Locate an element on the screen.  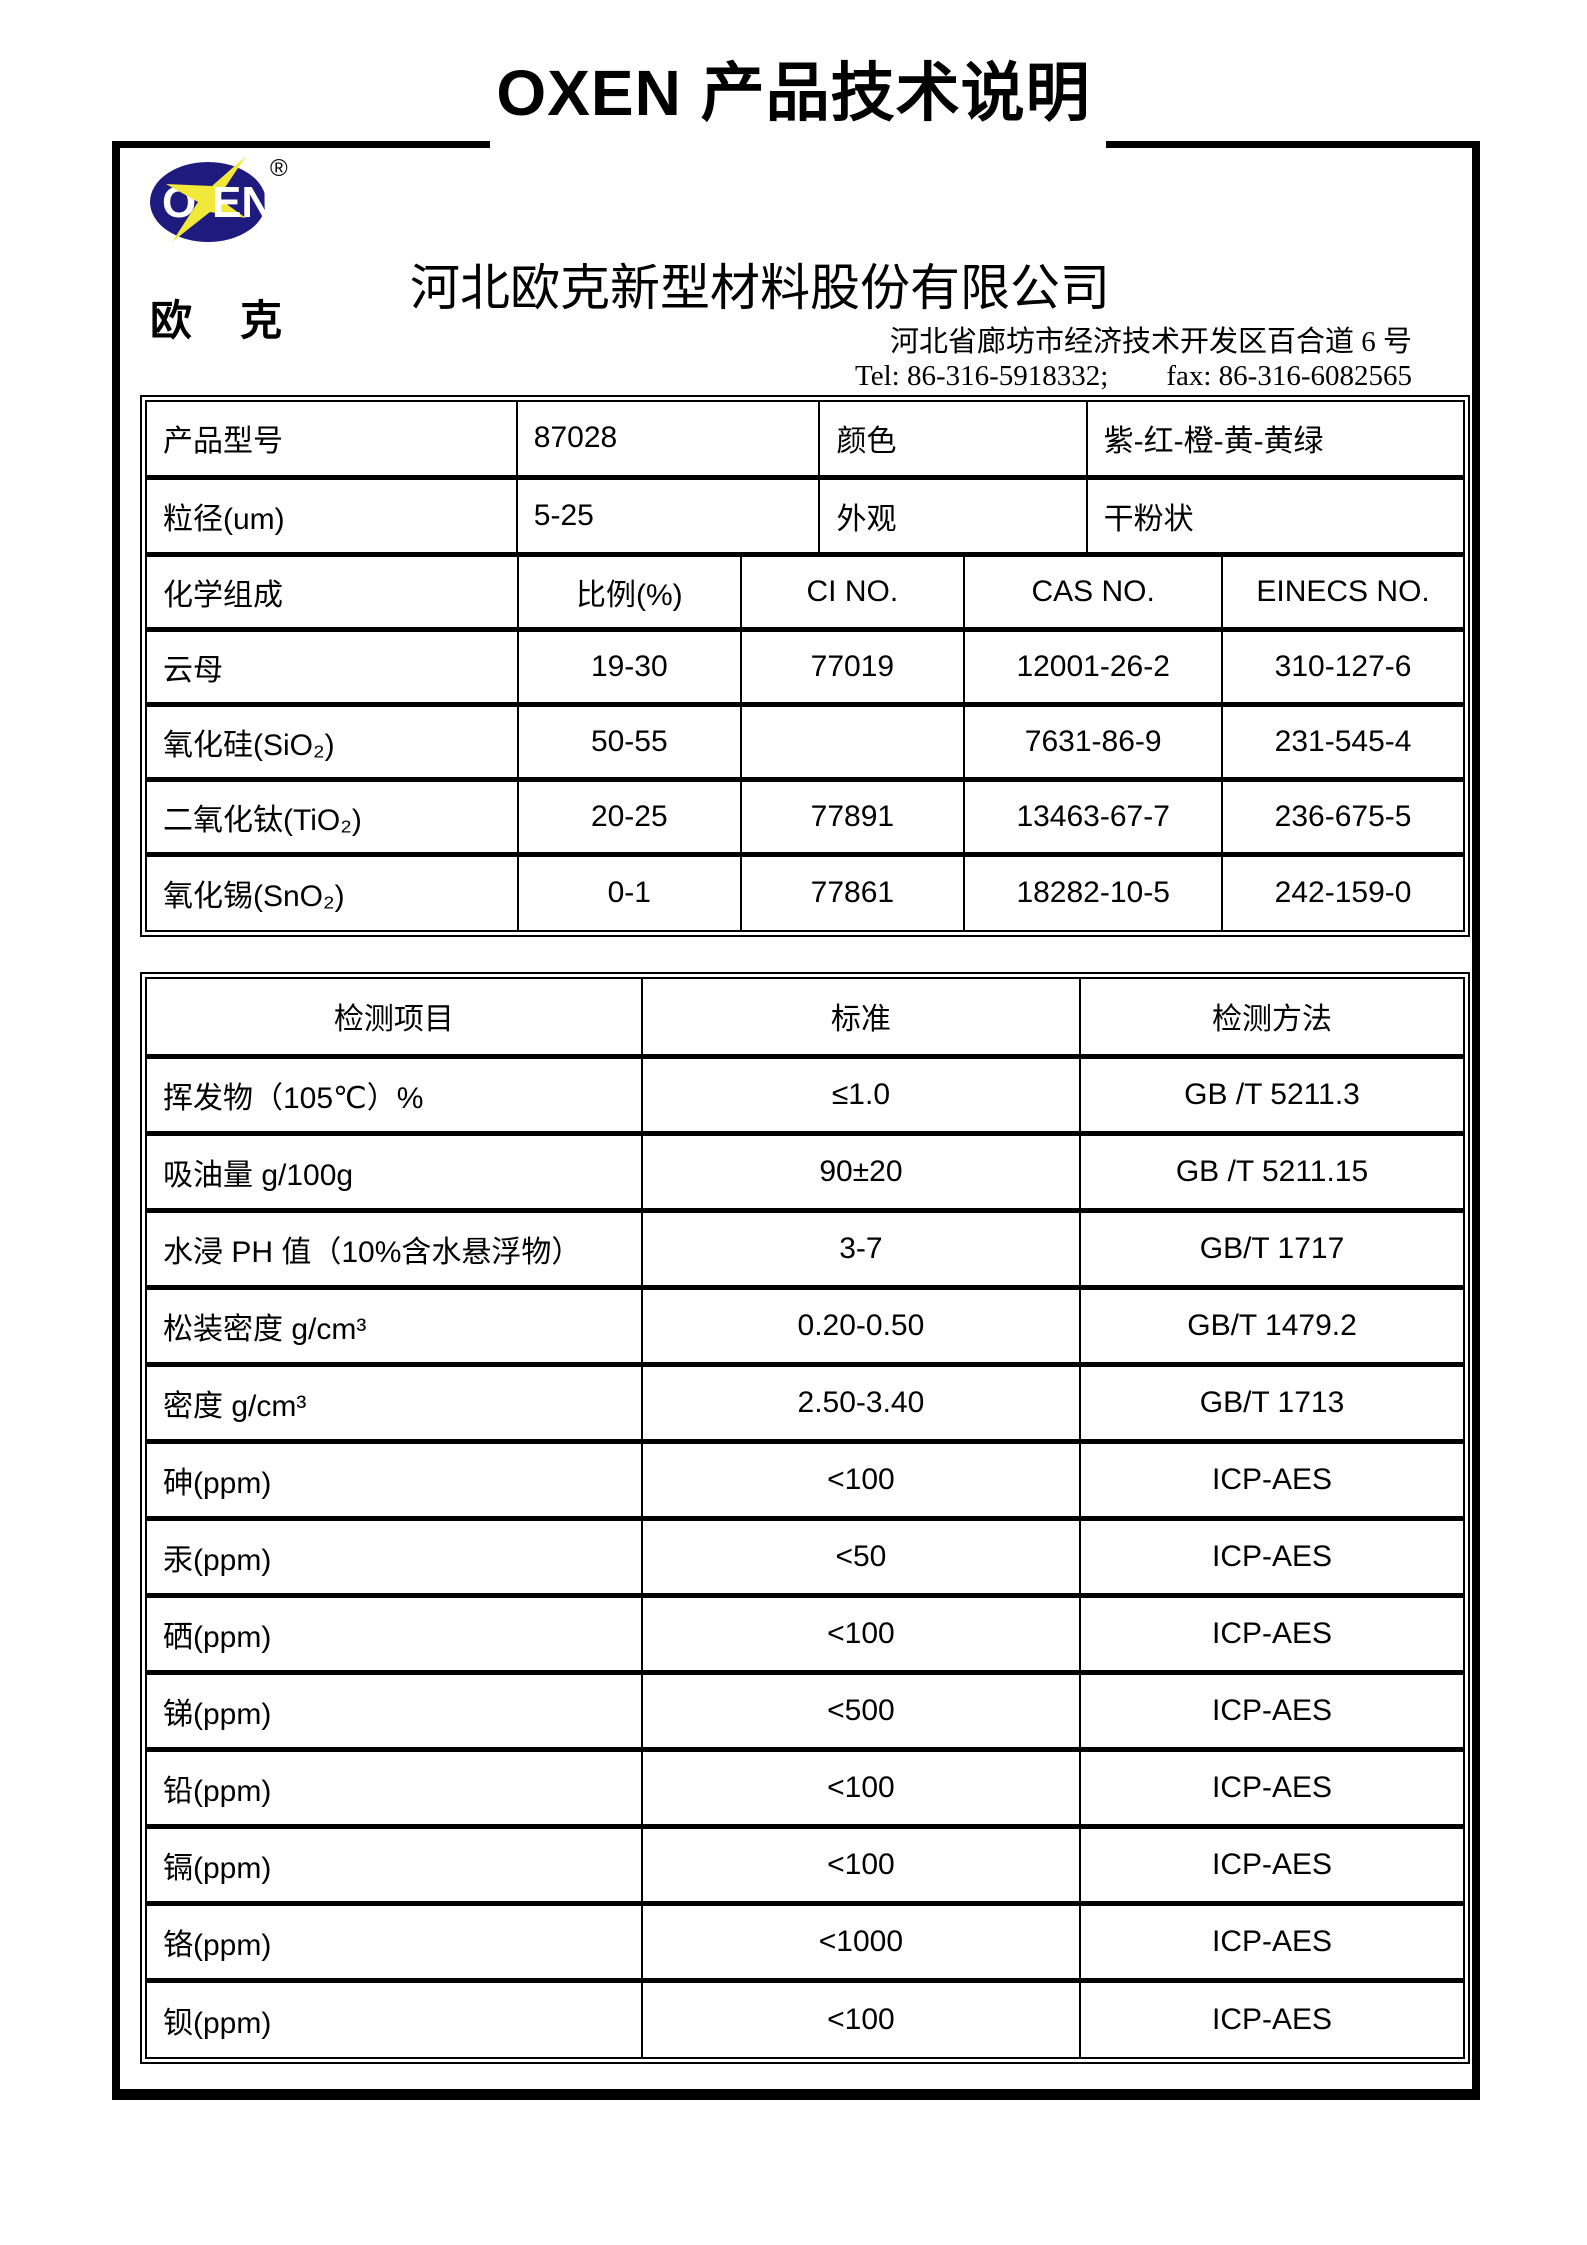
table-row: 钡(ppm) <100 ICP-AES is located at coordinates (805, 2017).